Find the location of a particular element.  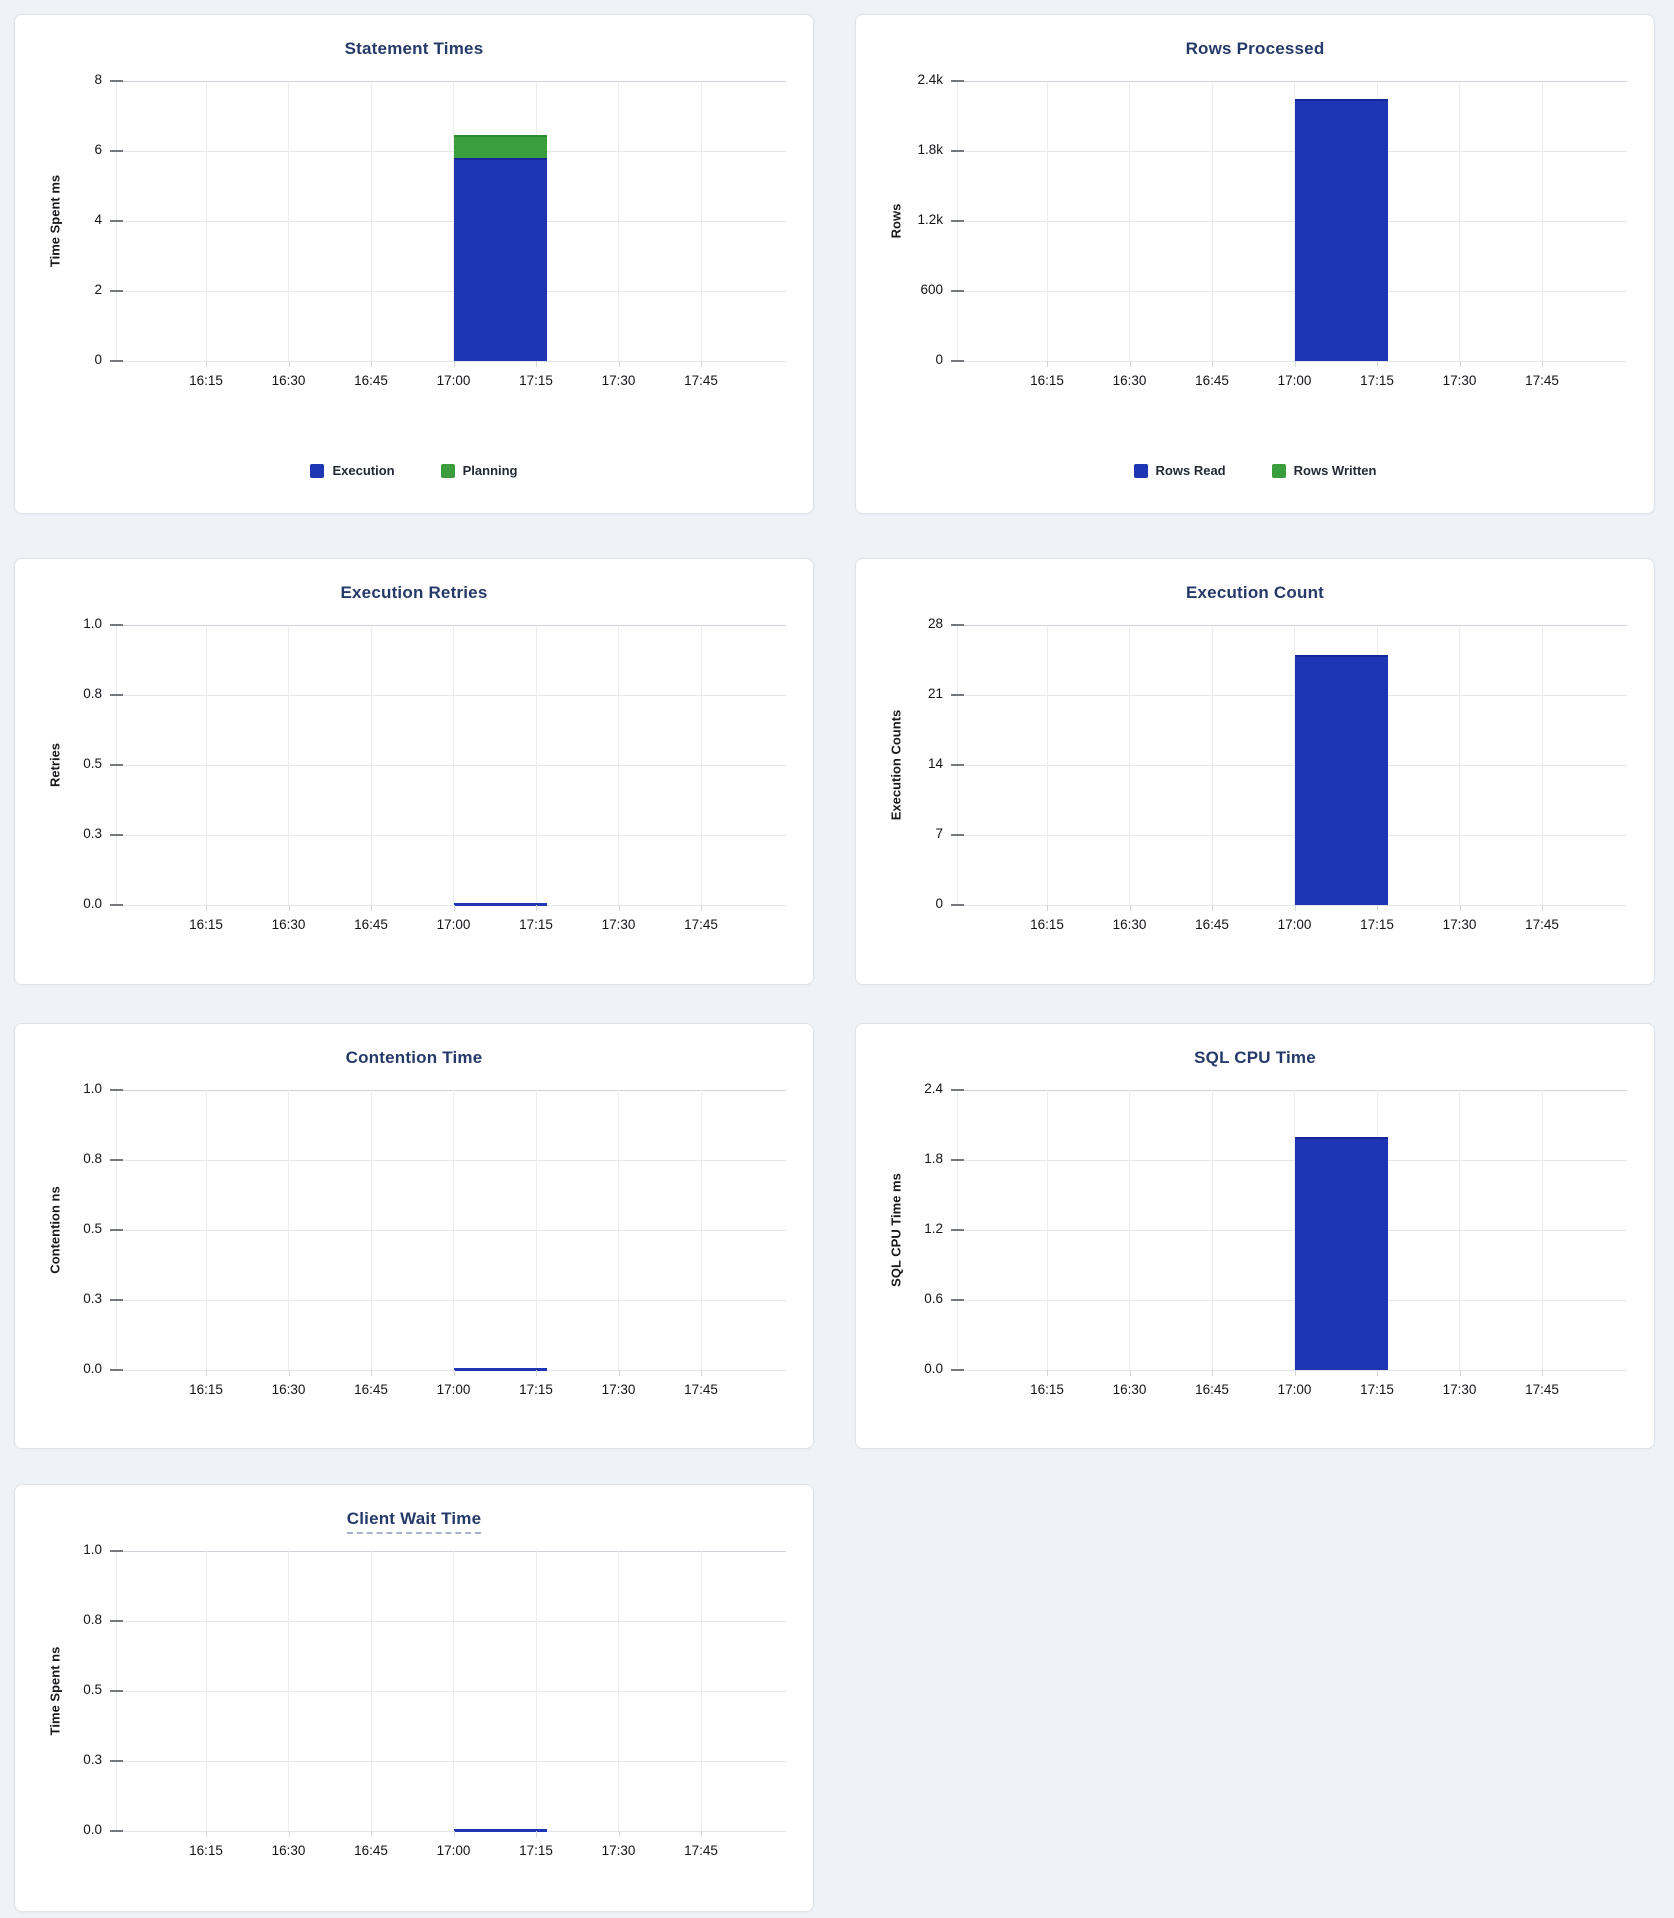

legend-item-rows-written: Rows Written is located at coordinates (1323, 470).